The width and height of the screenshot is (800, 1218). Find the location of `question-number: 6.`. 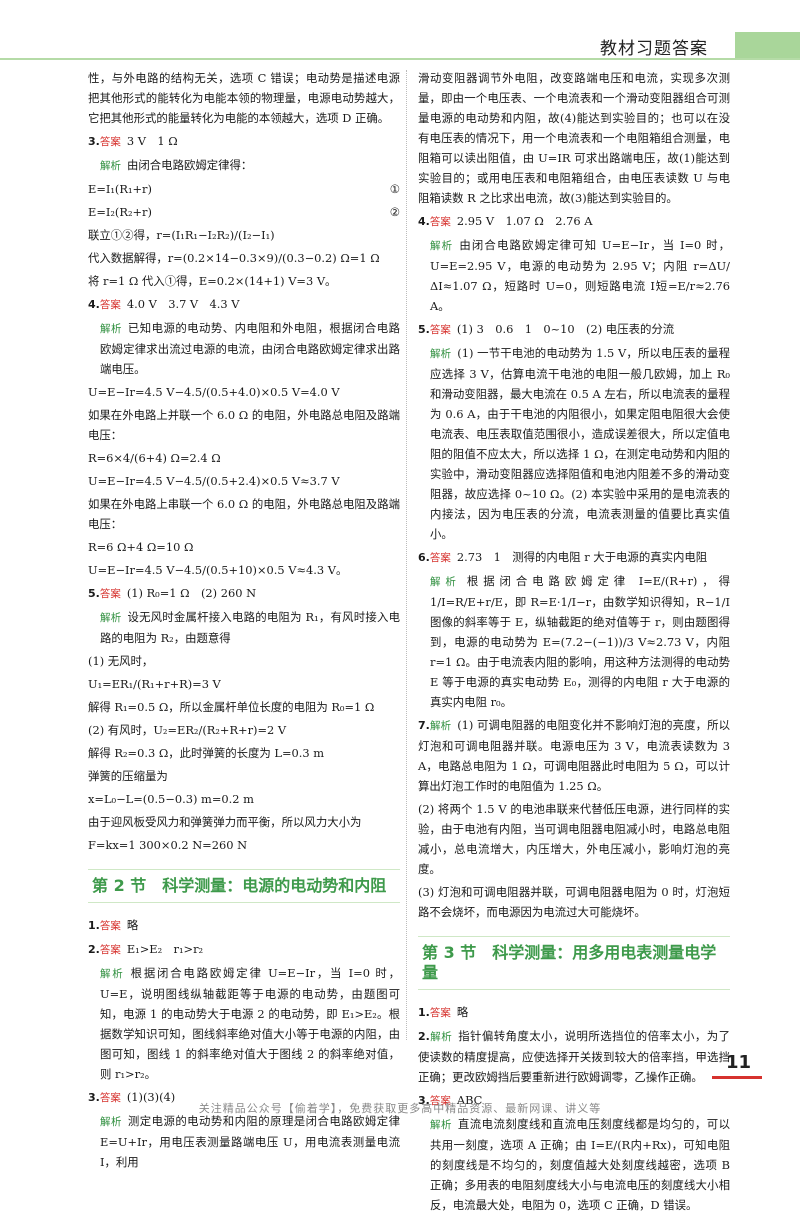

question-number: 6. is located at coordinates (424, 557).